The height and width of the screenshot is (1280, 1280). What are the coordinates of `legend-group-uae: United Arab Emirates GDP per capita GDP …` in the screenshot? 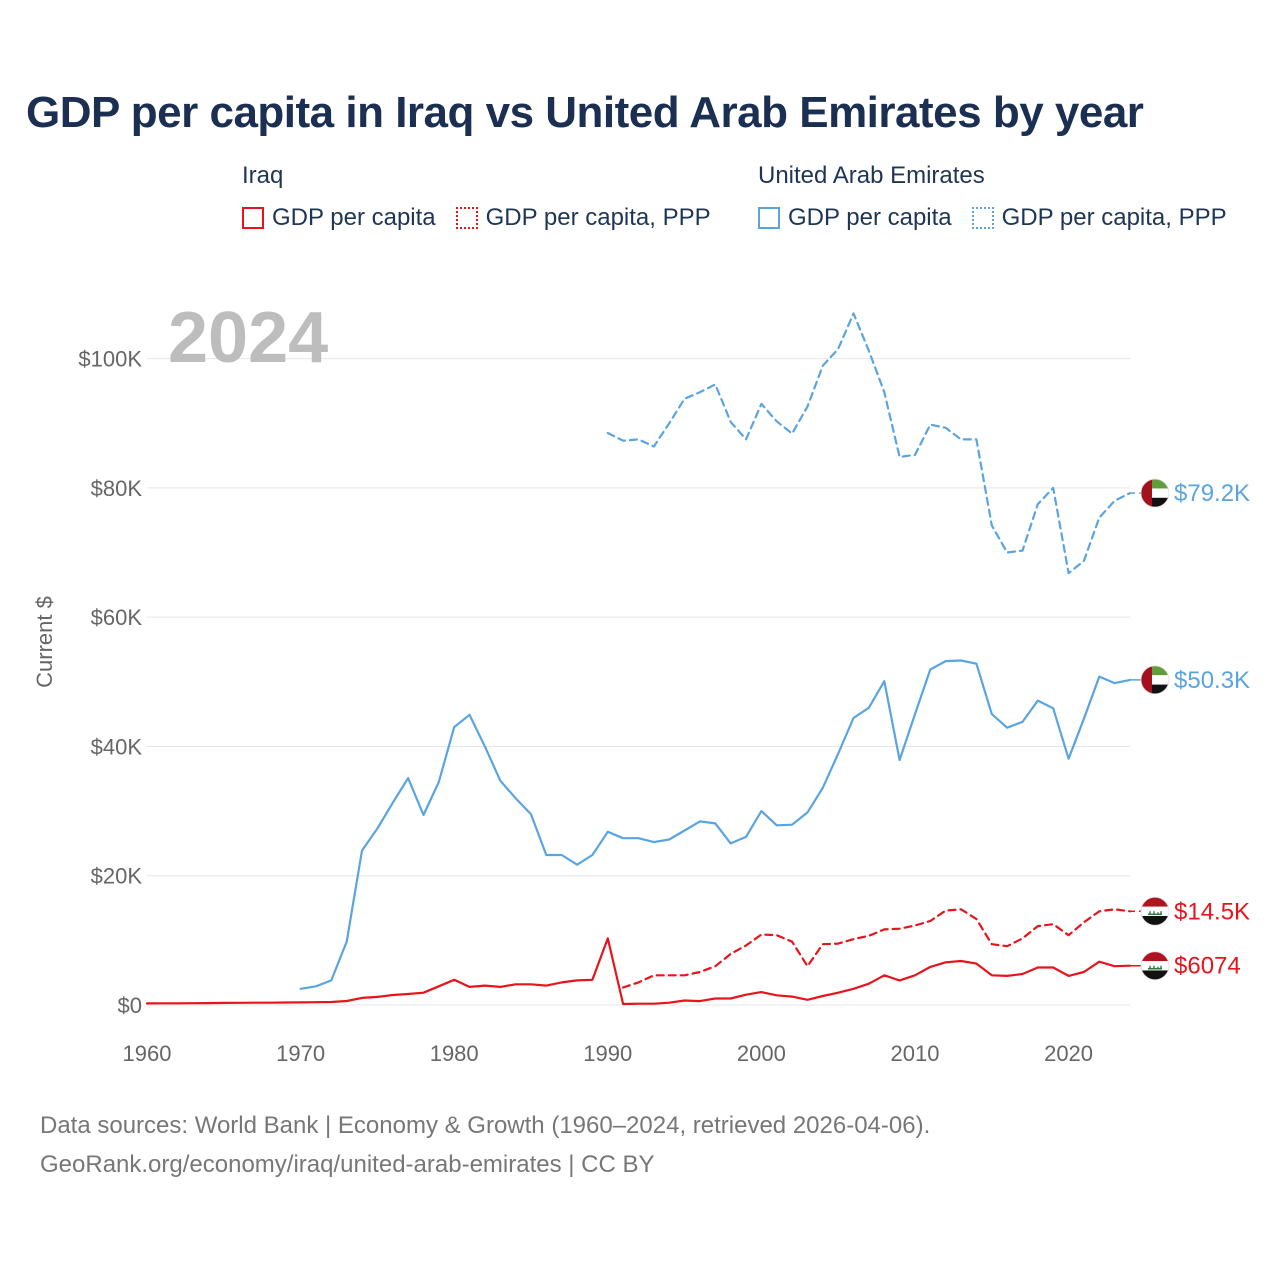 It's located at (1002, 197).